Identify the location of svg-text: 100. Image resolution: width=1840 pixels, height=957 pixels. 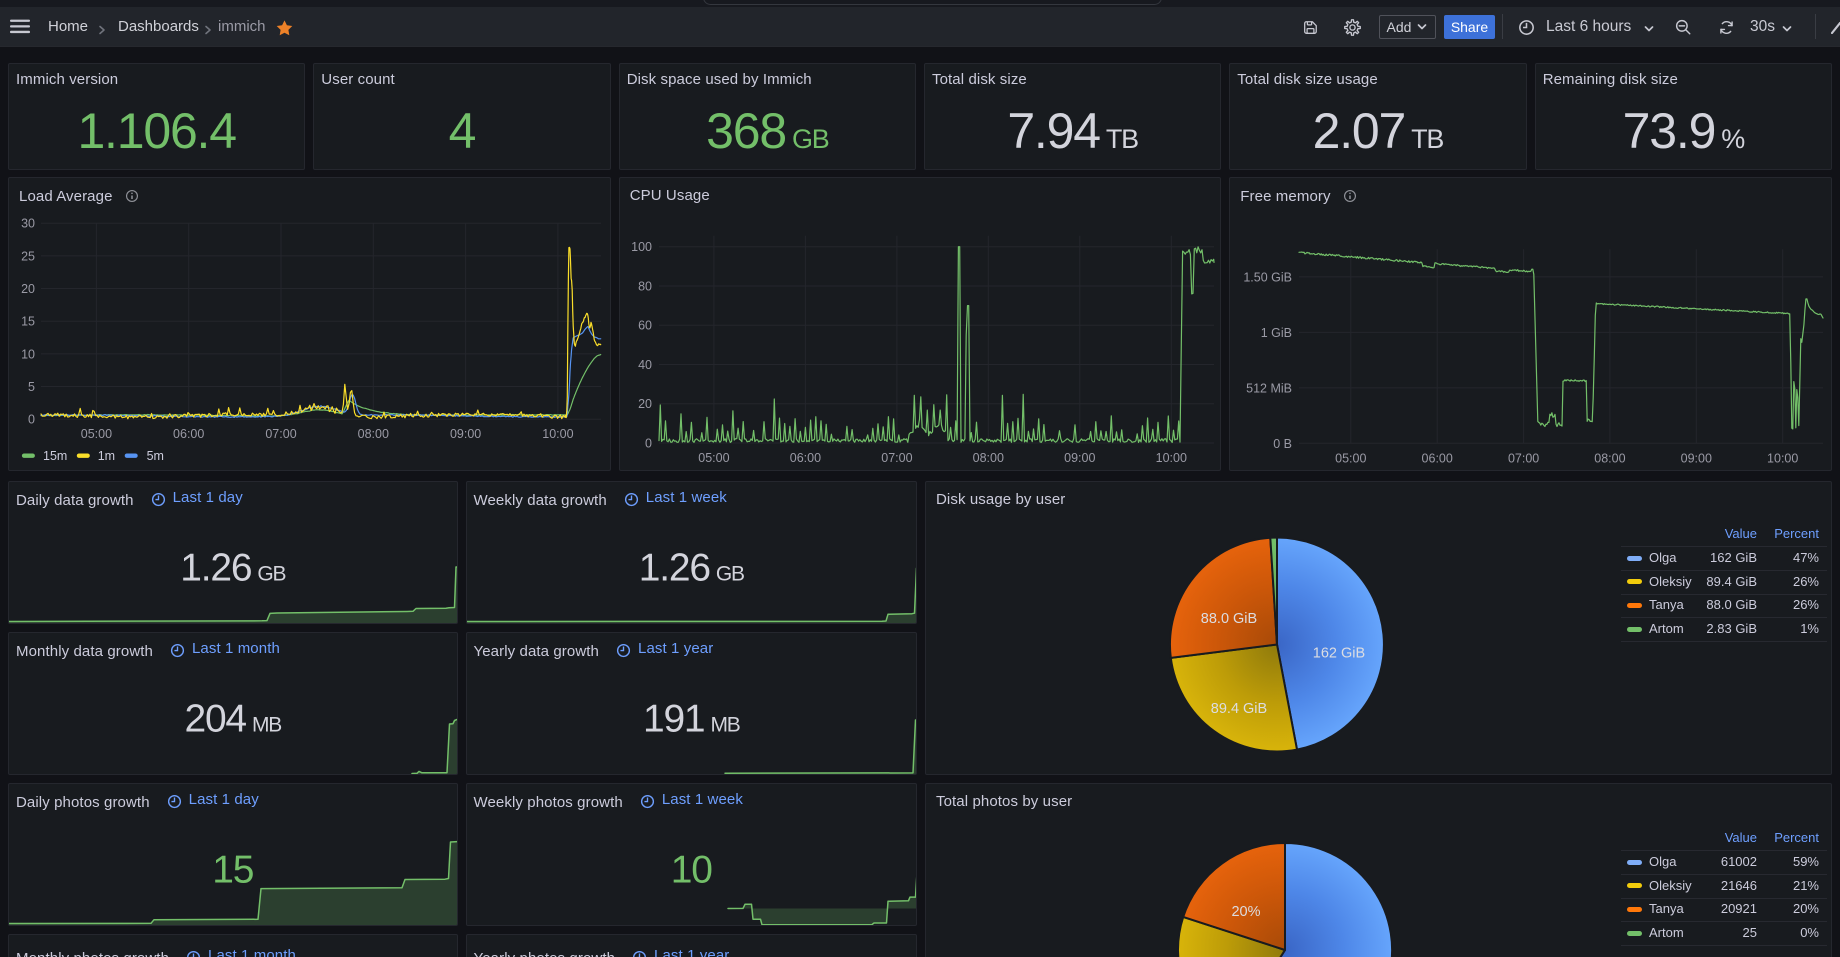
(641, 247).